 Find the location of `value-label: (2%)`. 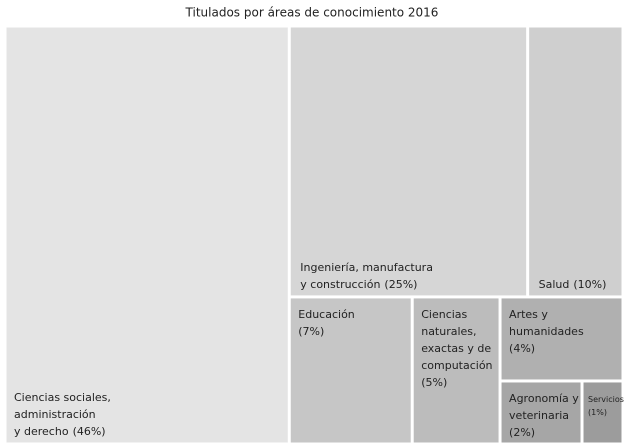

value-label: (2%) is located at coordinates (522, 432).